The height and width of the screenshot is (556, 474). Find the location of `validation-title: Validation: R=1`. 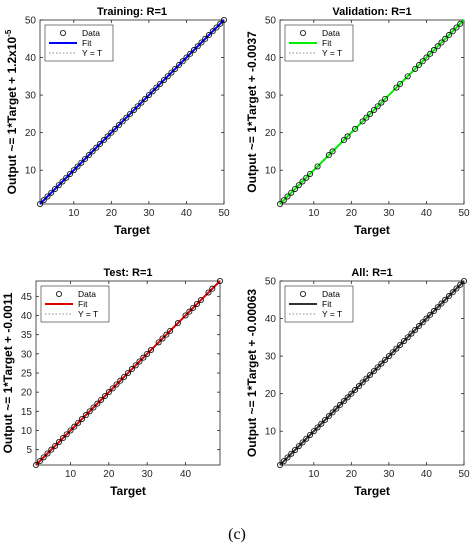

validation-title: Validation: R=1 is located at coordinates (371, 12).